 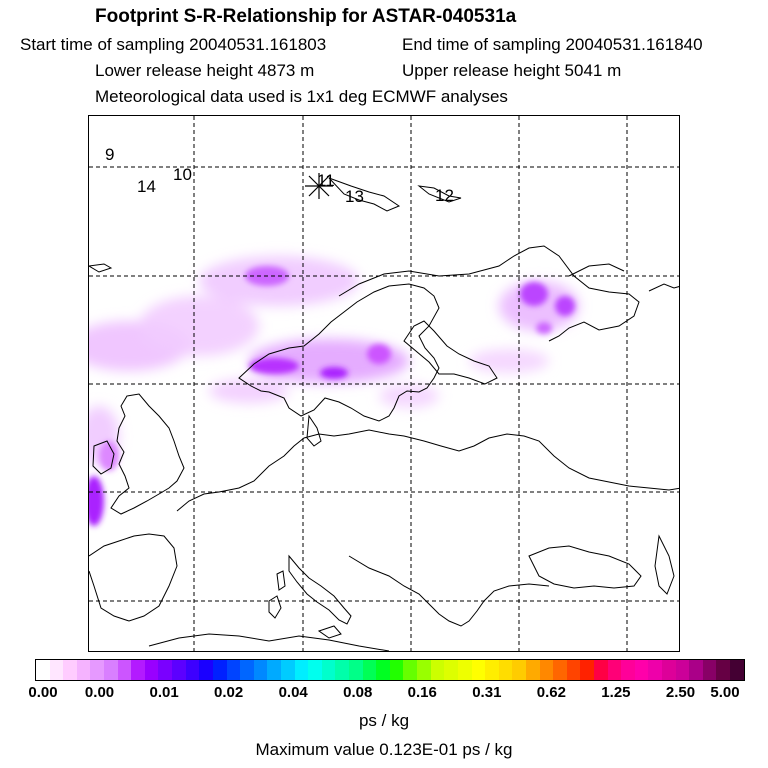 I want to click on denmark-coast, so click(x=314, y=430).